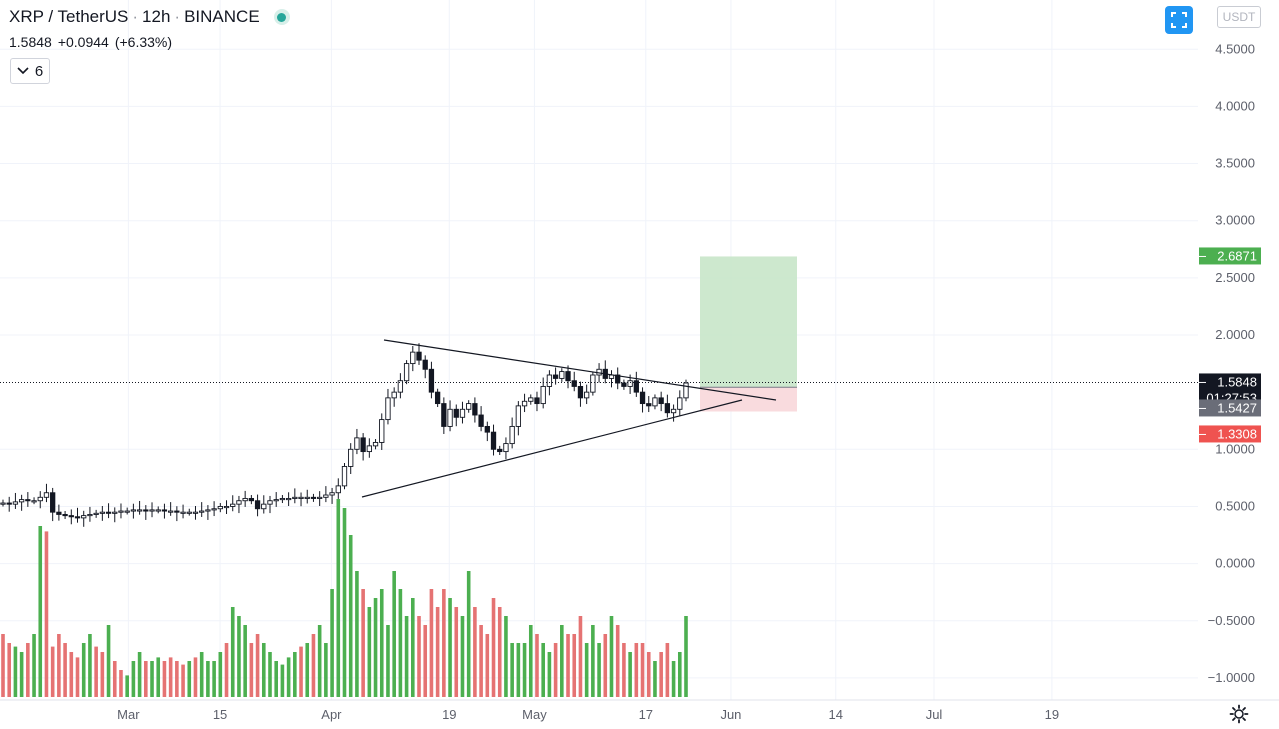  Describe the element at coordinates (934, 714) in the screenshot. I see `time-tick-label: Jul` at that location.